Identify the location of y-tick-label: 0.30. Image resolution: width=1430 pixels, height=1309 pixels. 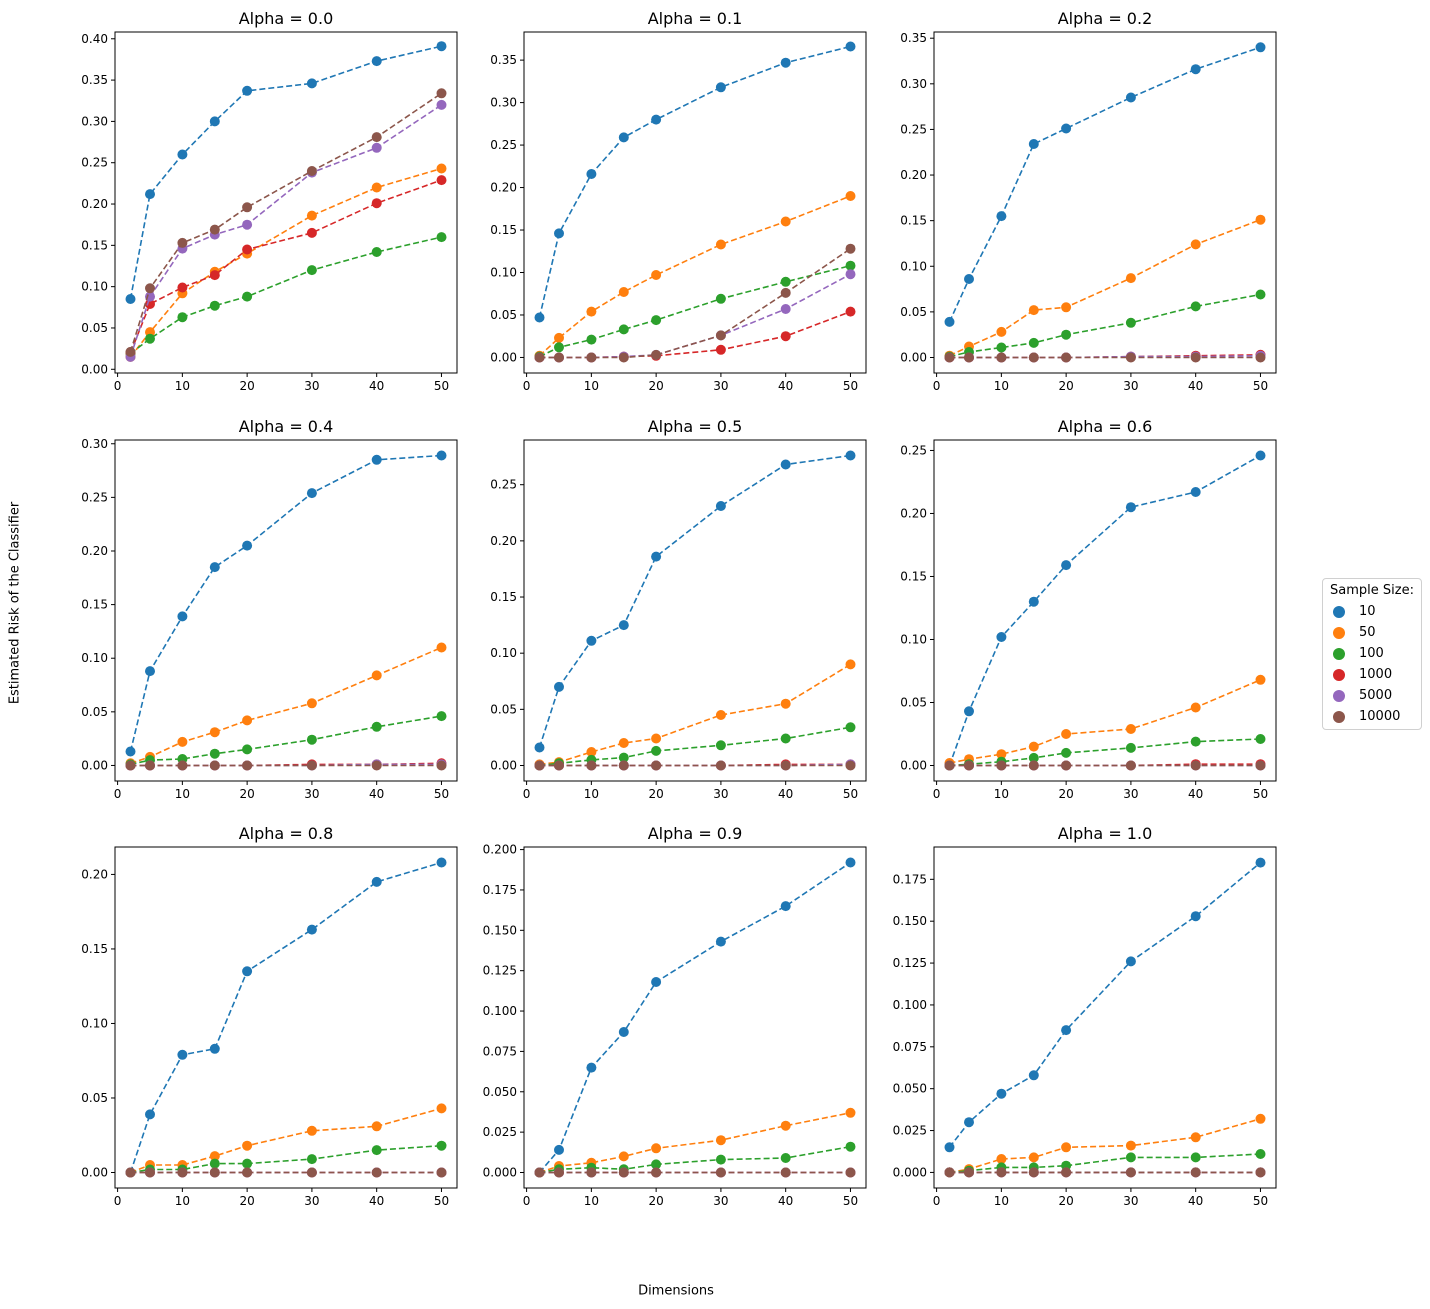
(94, 121).